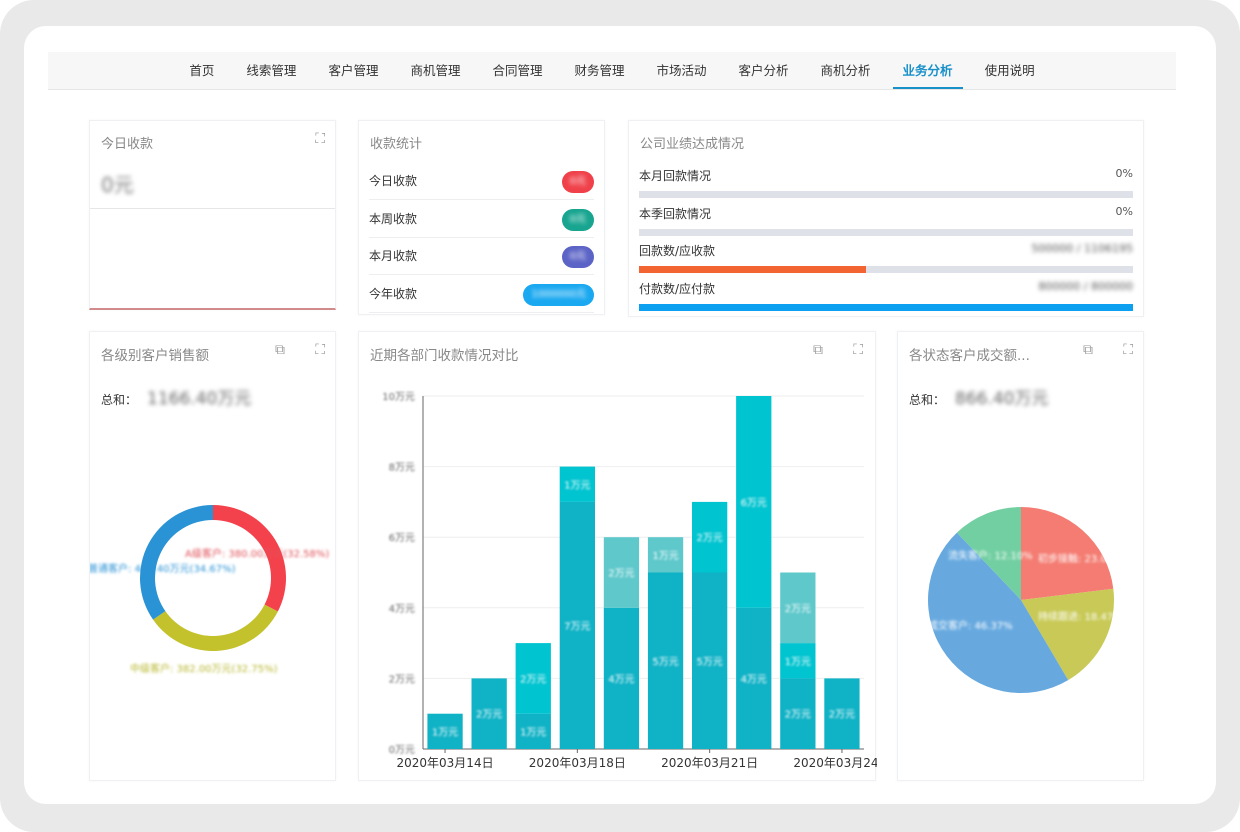  Describe the element at coordinates (692, 144) in the screenshot. I see `card-title: 公司业绩达成情况` at that location.